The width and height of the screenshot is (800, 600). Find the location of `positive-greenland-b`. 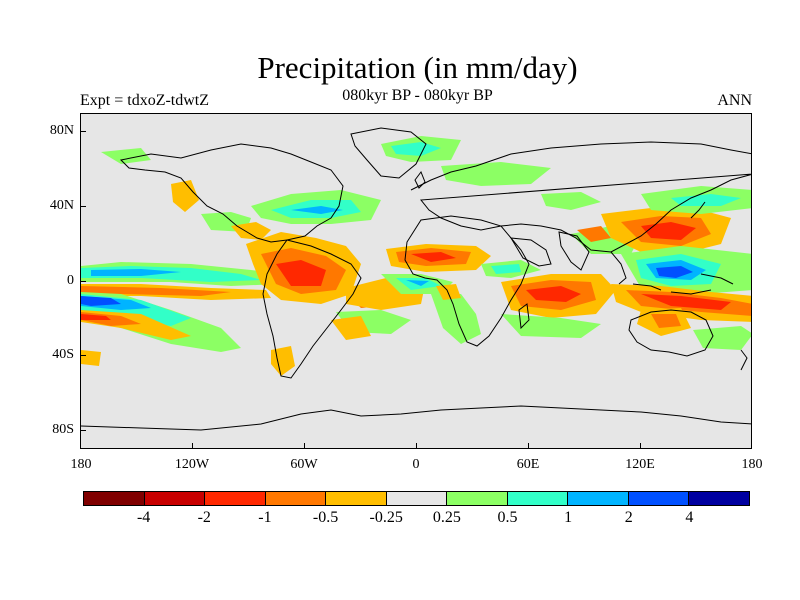

positive-greenland-b is located at coordinates (416, 149).